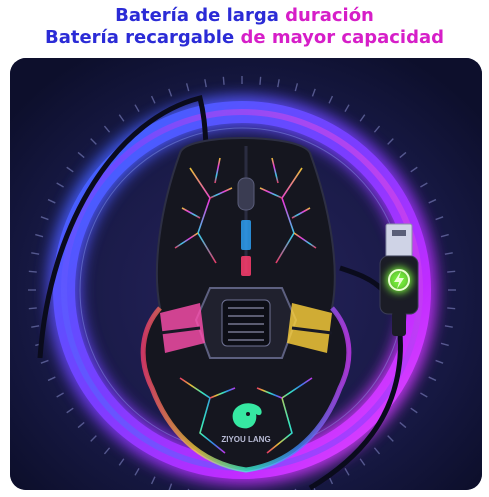 This screenshot has height=497, width=489. I want to click on headline-line-1-blue: Batería de larga, so click(200, 15).